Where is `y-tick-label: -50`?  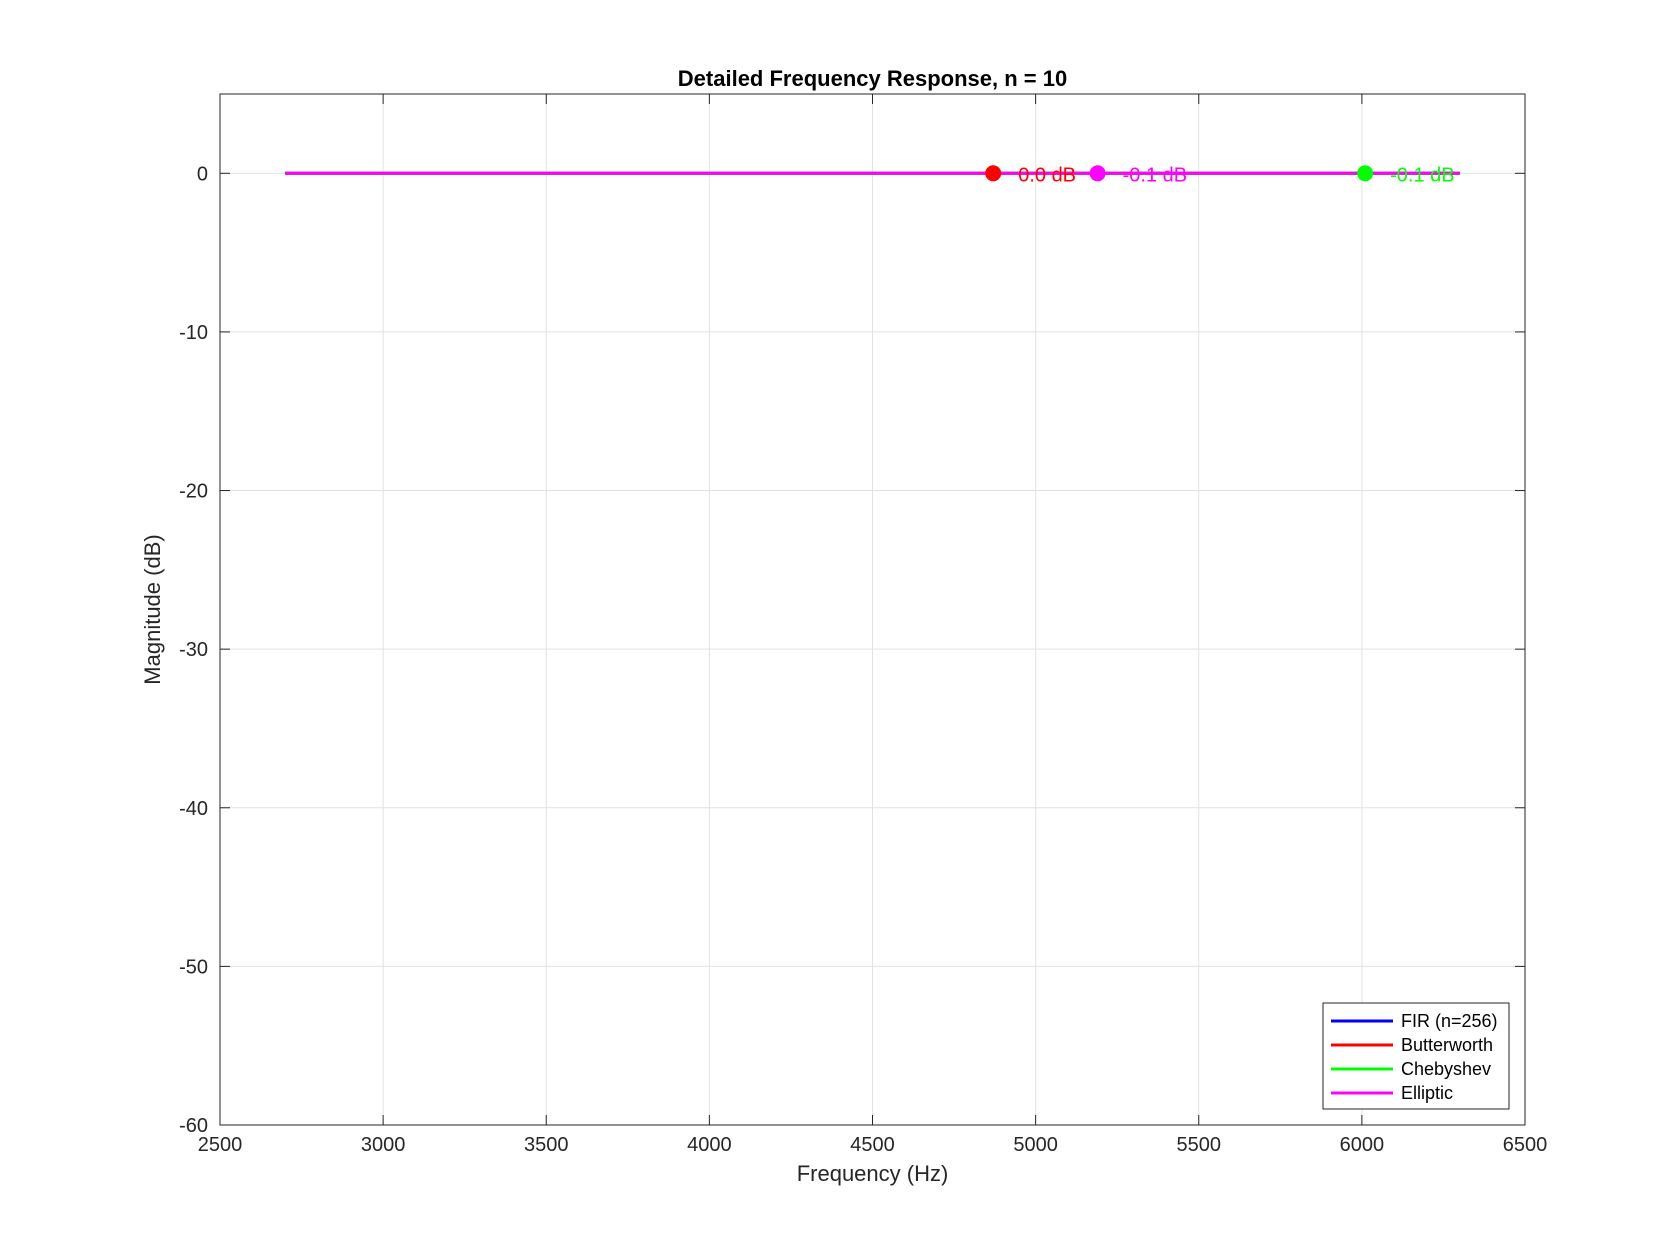
y-tick-label: -50 is located at coordinates (193, 967).